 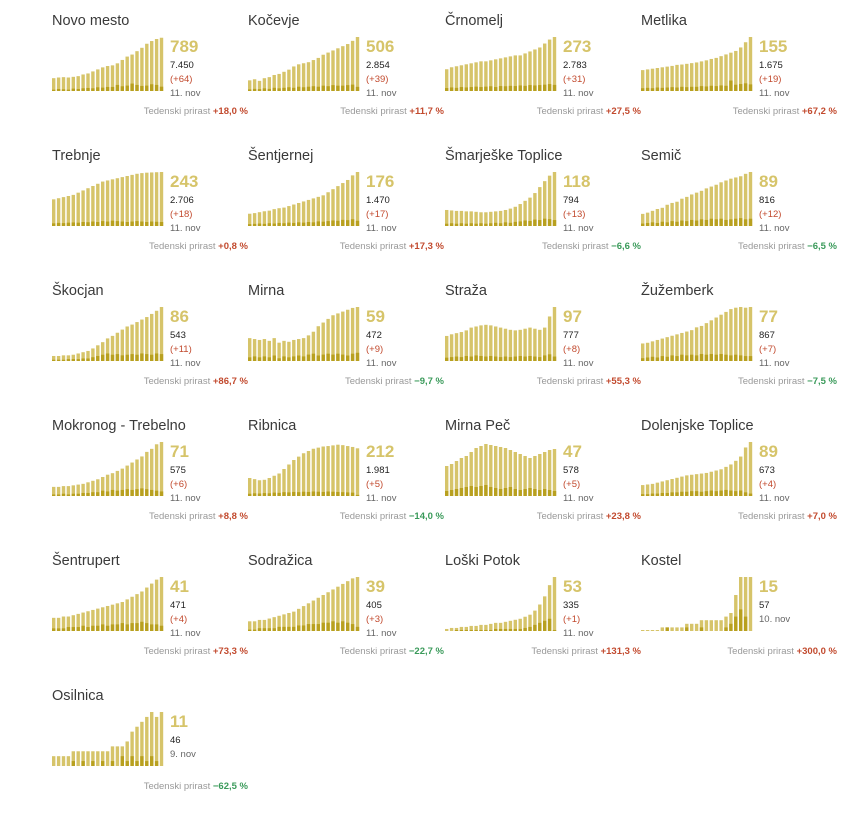 What do you see at coordinates (504, 156) in the screenshot?
I see `municipality-name: Šmarješke Toplice` at bounding box center [504, 156].